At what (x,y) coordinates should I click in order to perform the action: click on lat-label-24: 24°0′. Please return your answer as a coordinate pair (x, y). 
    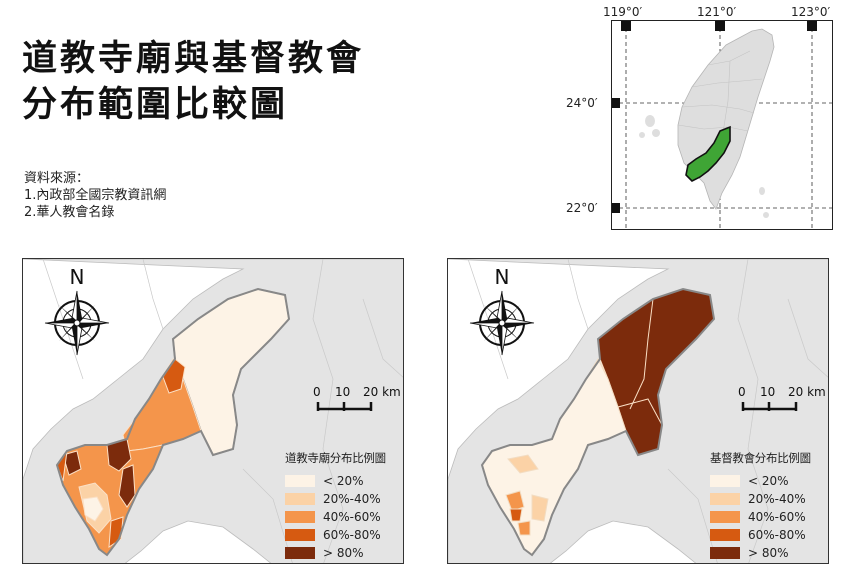
    Looking at the image, I should click on (582, 103).